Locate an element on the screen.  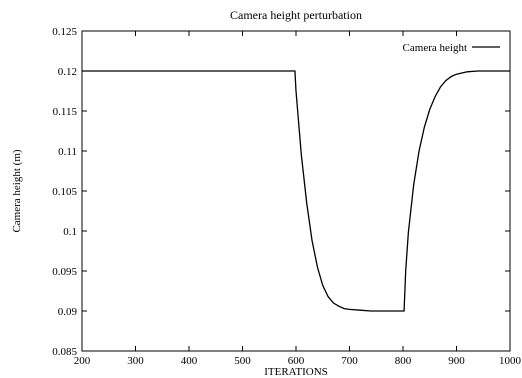
x-axis-label: ITERATIONS is located at coordinates (296, 372).